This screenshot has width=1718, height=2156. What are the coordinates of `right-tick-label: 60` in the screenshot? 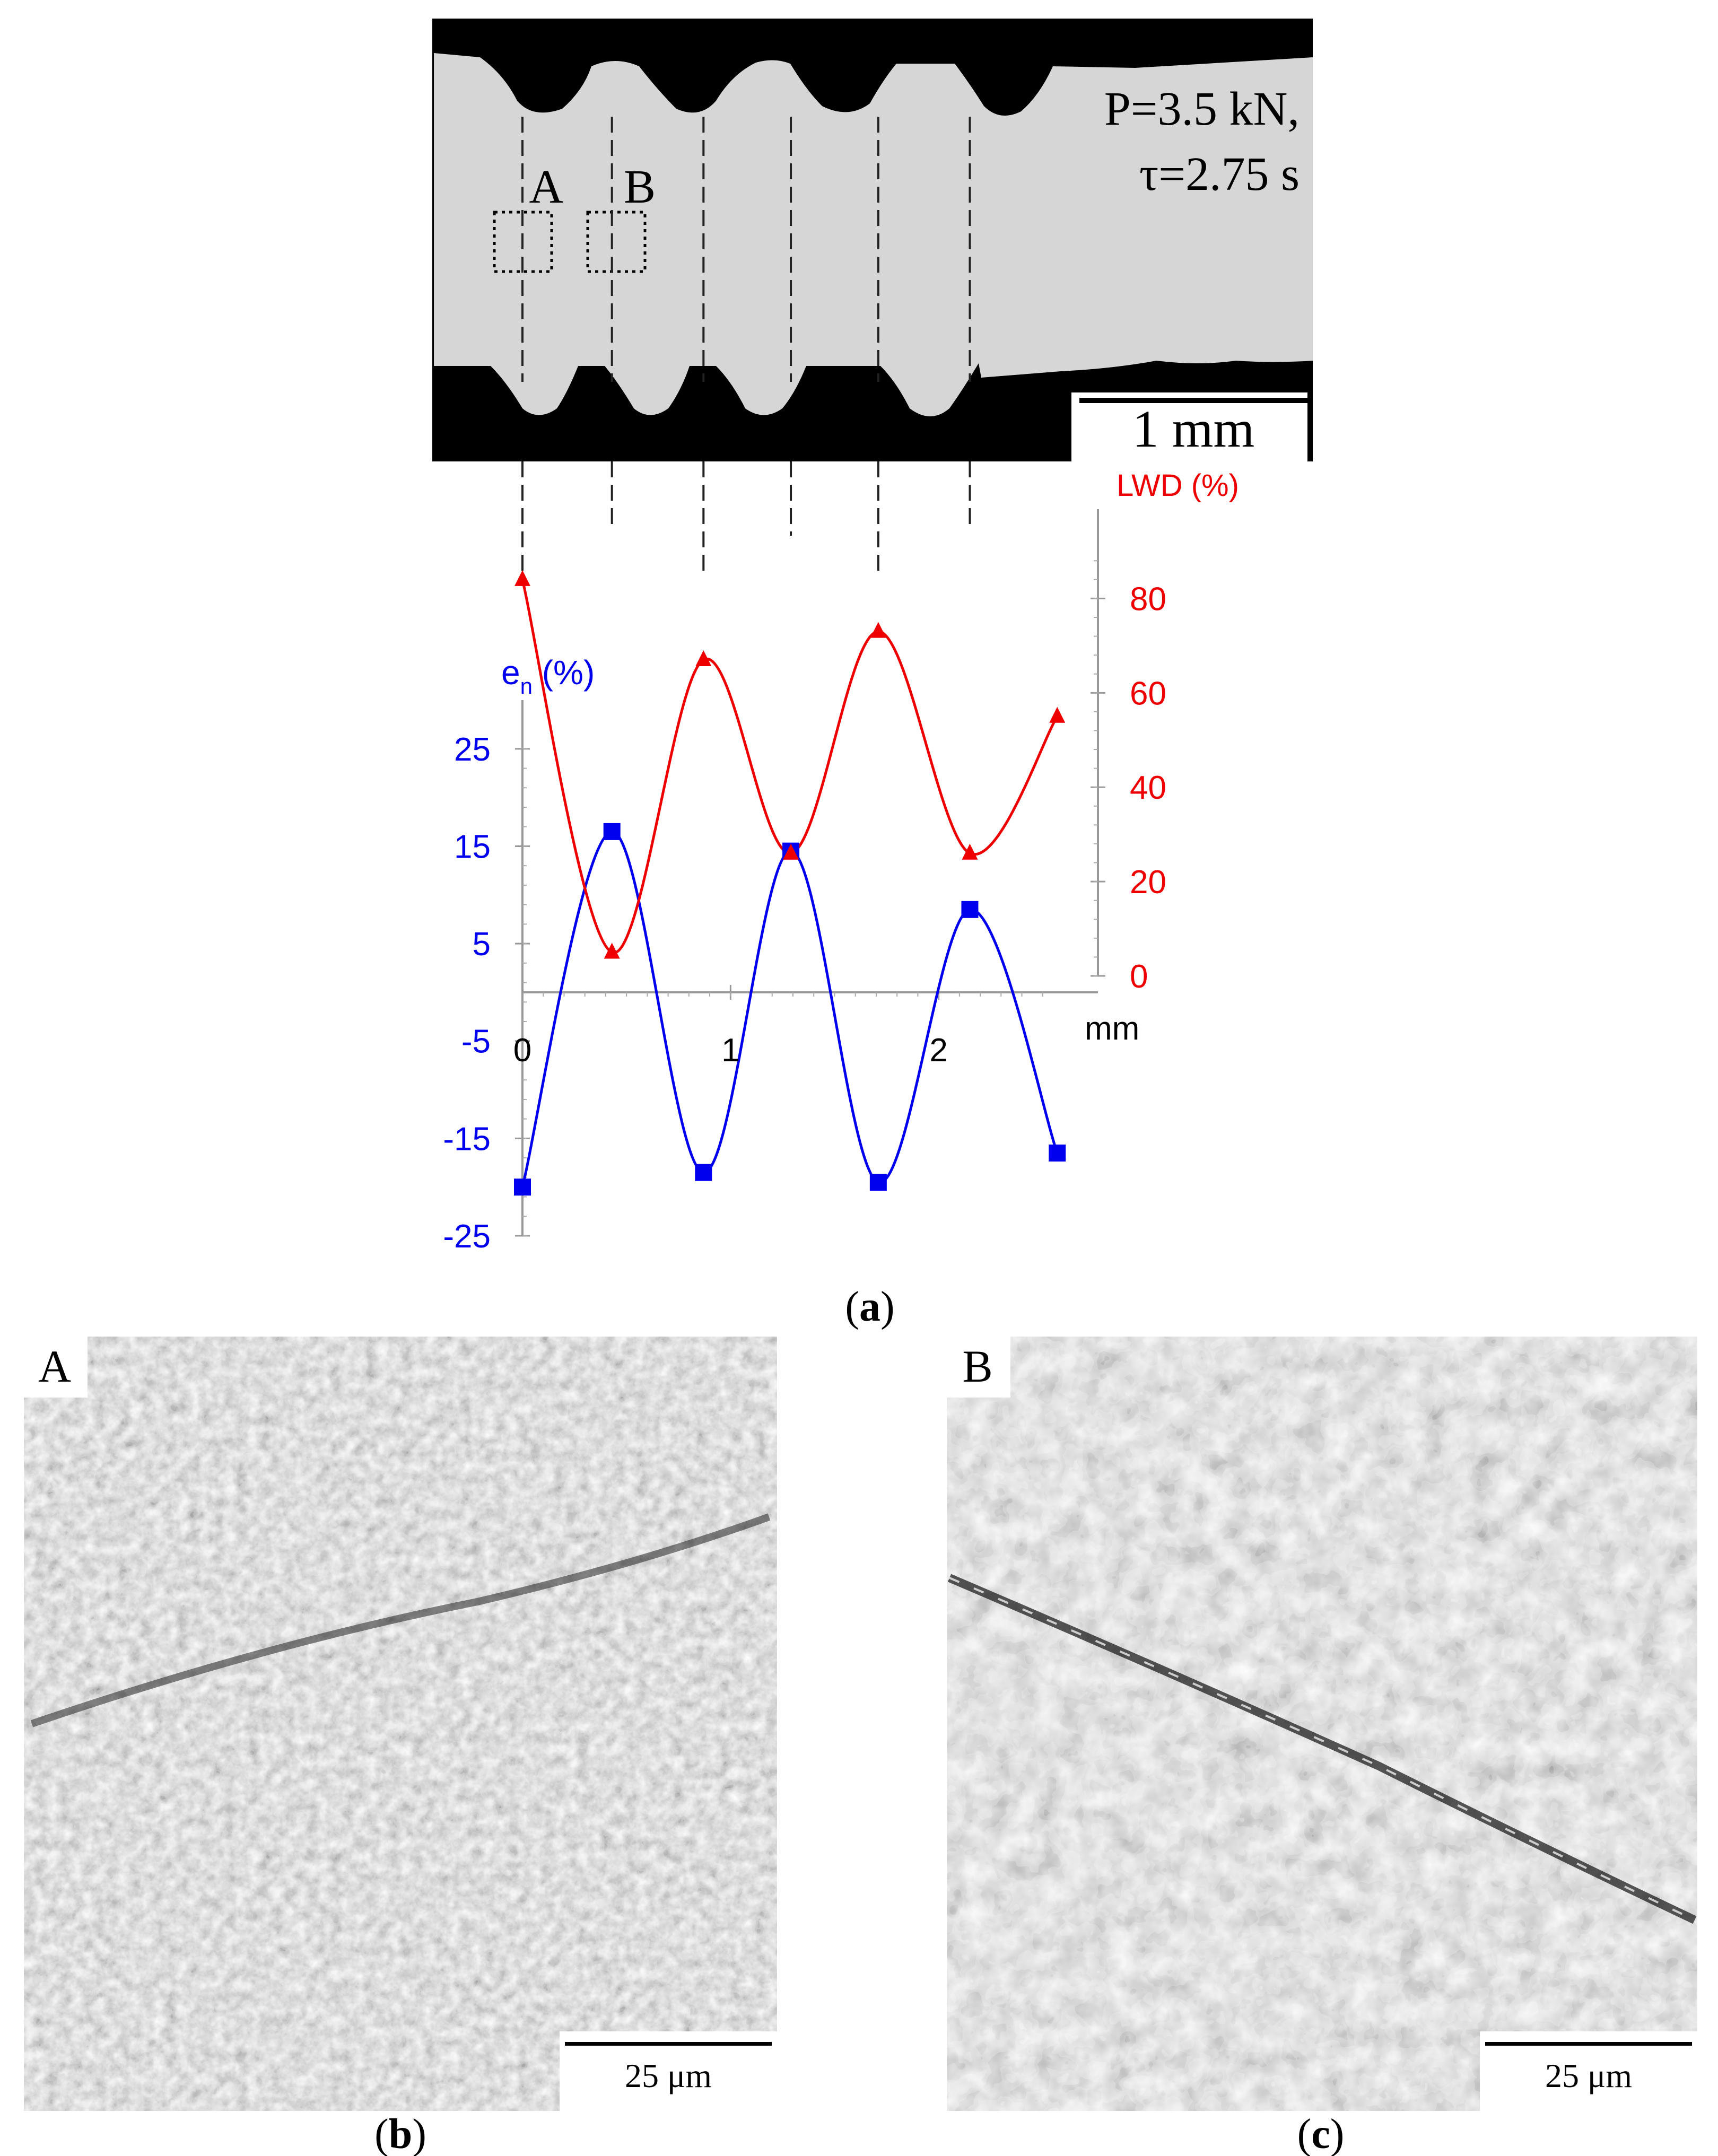 It's located at (1148, 694).